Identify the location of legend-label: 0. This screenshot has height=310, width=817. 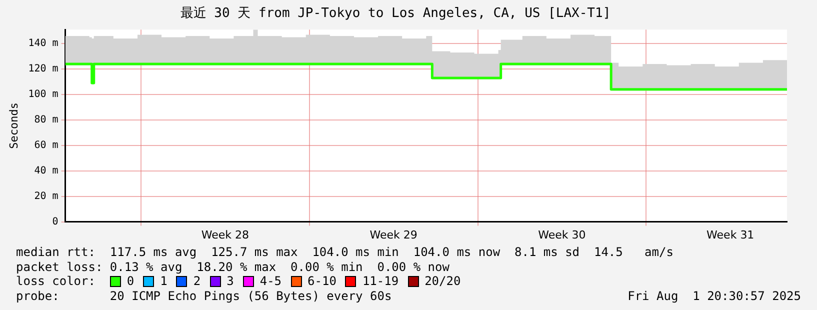
(130, 281).